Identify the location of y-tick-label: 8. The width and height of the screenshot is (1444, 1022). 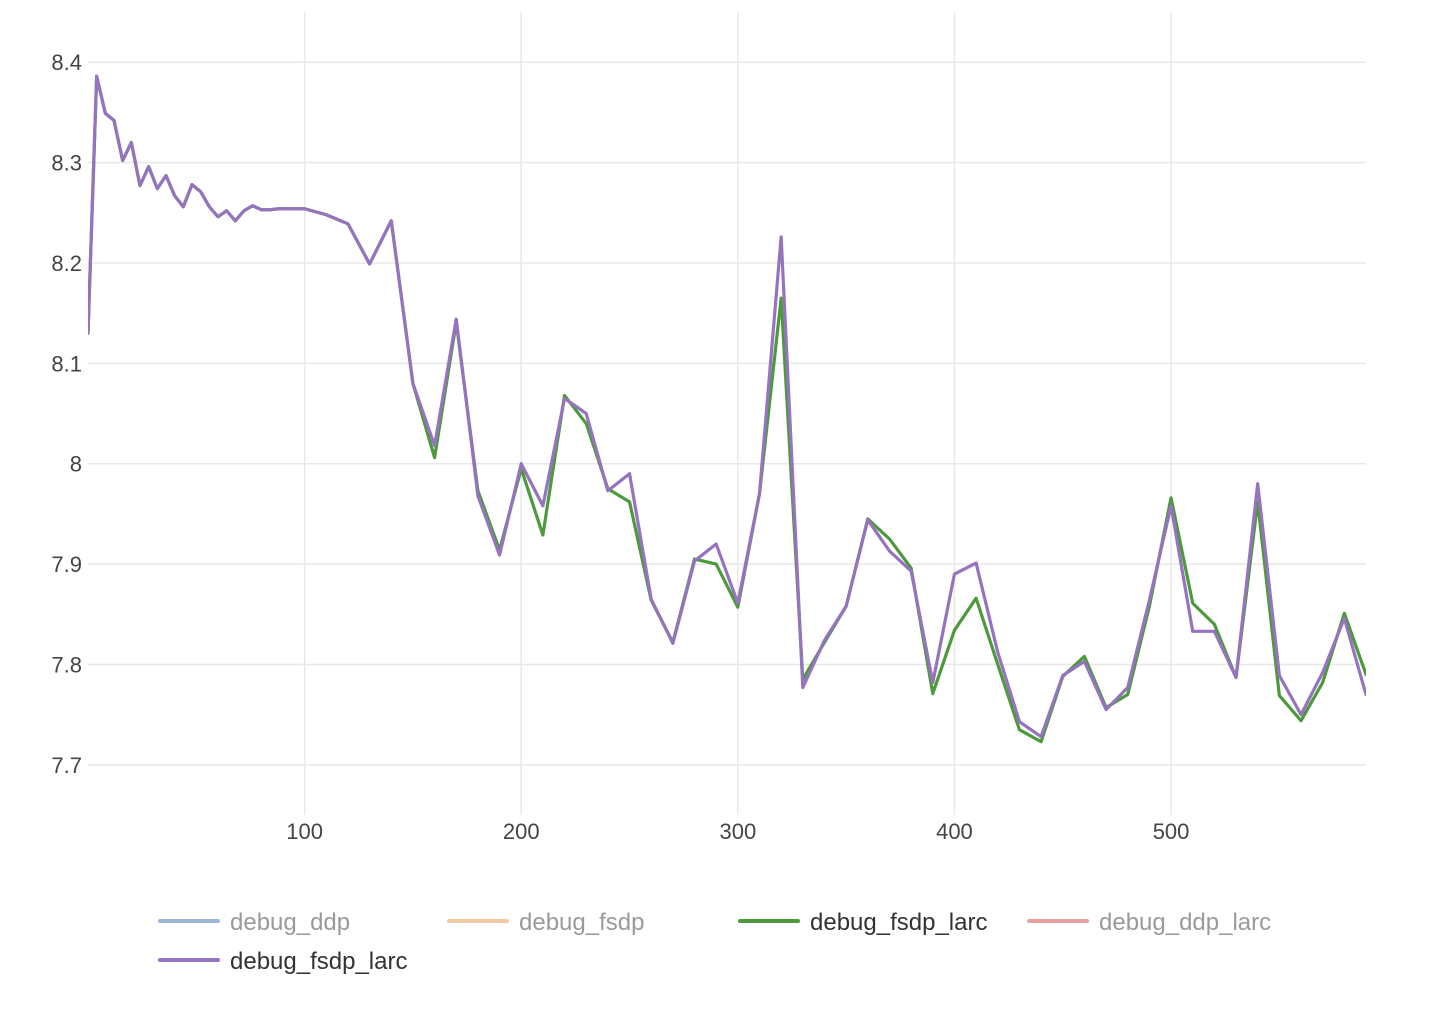
(76, 464).